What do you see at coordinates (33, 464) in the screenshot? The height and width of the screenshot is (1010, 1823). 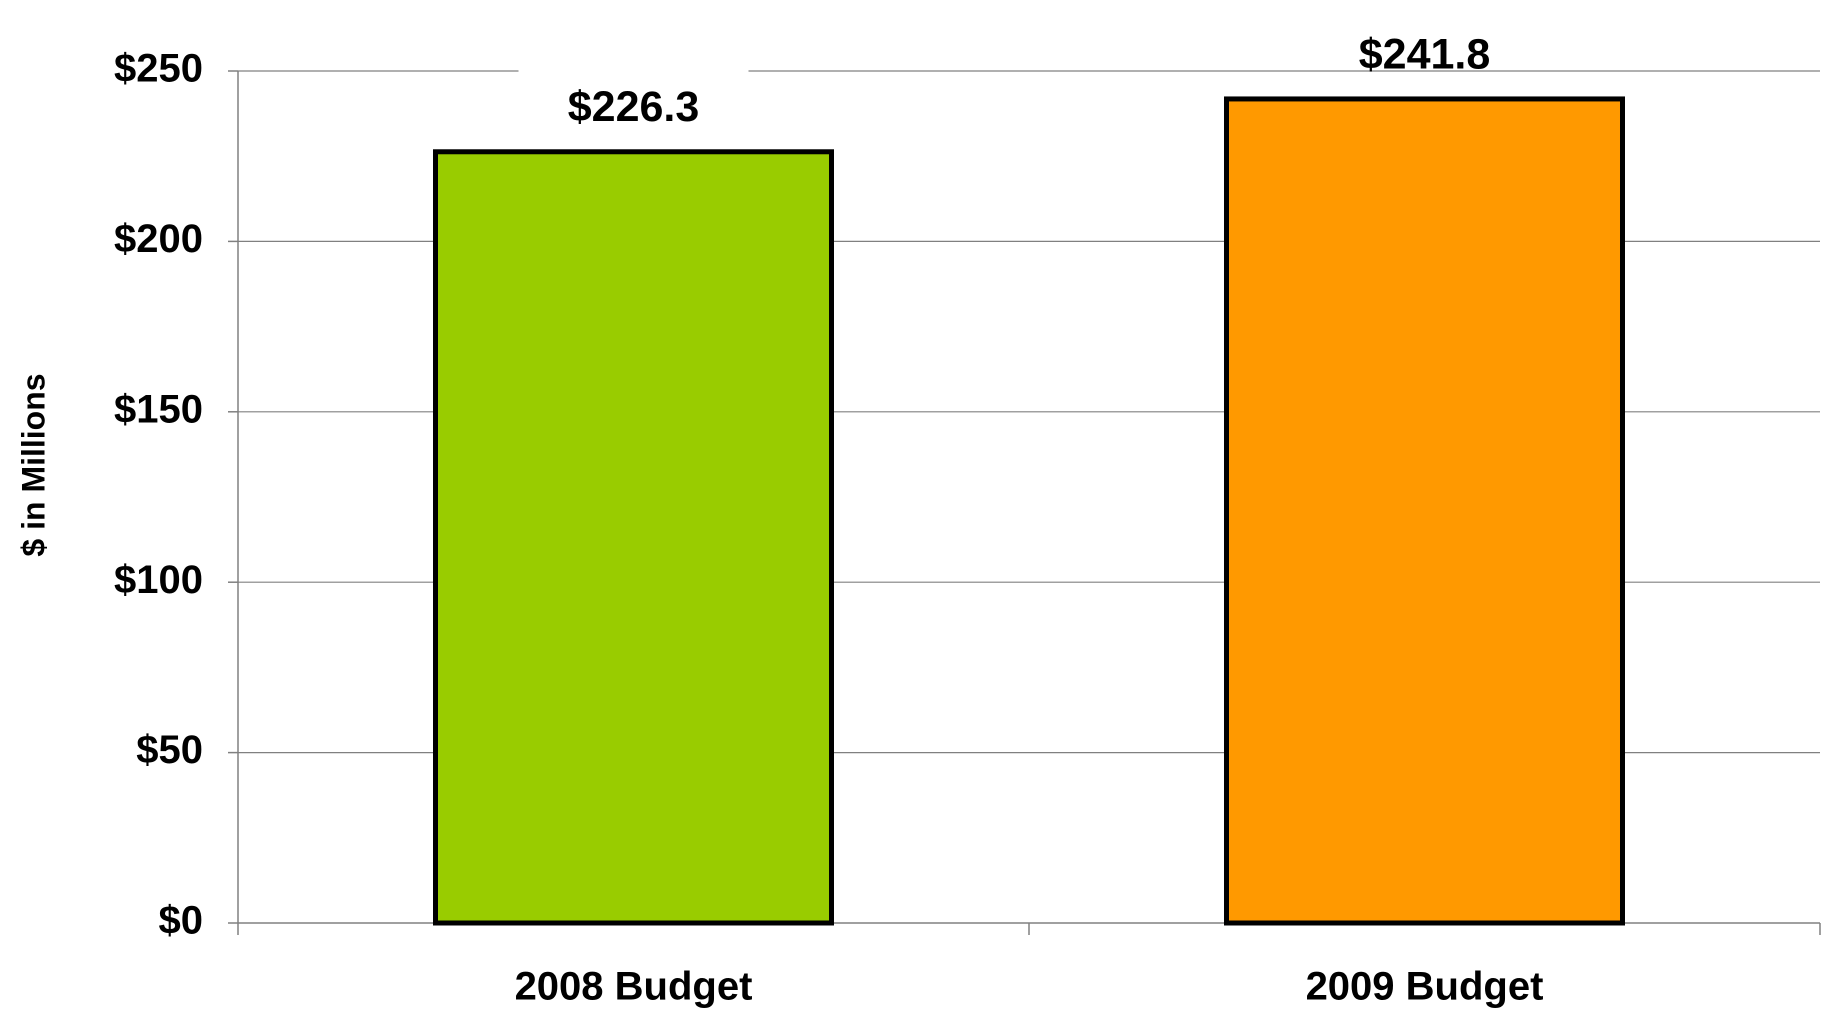 I see `y-axis-title: $ in Millions` at bounding box center [33, 464].